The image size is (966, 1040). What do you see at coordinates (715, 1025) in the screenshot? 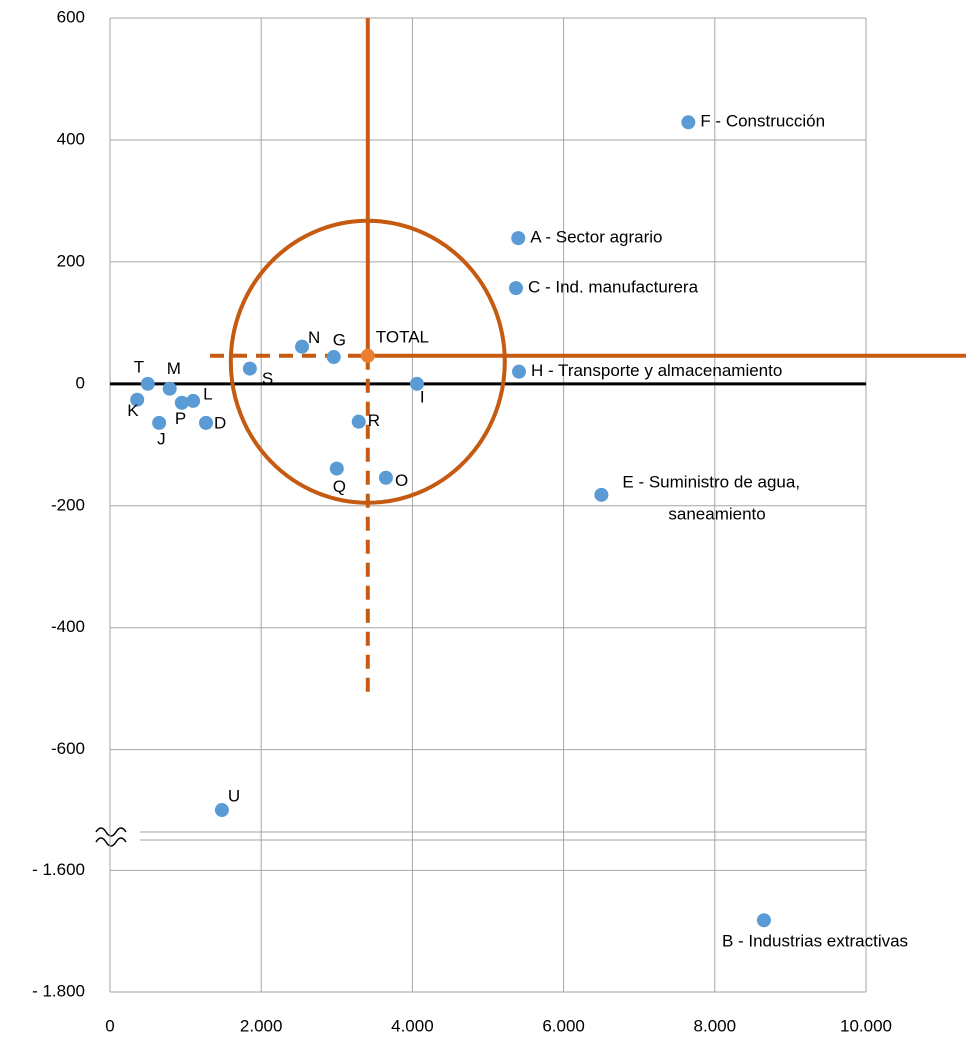
I see `x-tick-label: 8.000` at bounding box center [715, 1025].